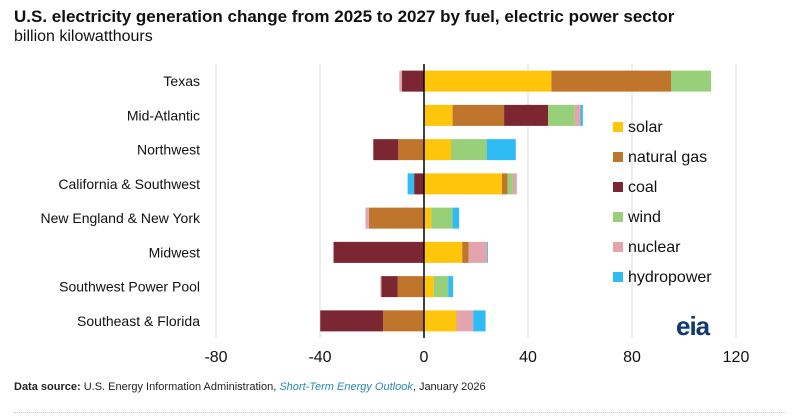 Image resolution: width=800 pixels, height=420 pixels. Describe the element at coordinates (667, 157) in the screenshot. I see `legend-label: natural gas` at that location.